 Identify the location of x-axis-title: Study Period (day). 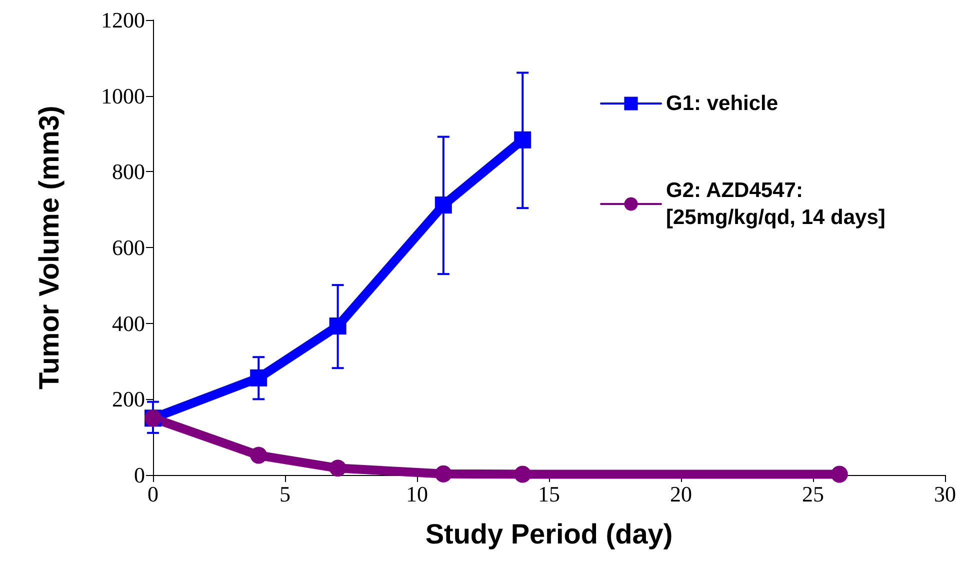
(549, 534).